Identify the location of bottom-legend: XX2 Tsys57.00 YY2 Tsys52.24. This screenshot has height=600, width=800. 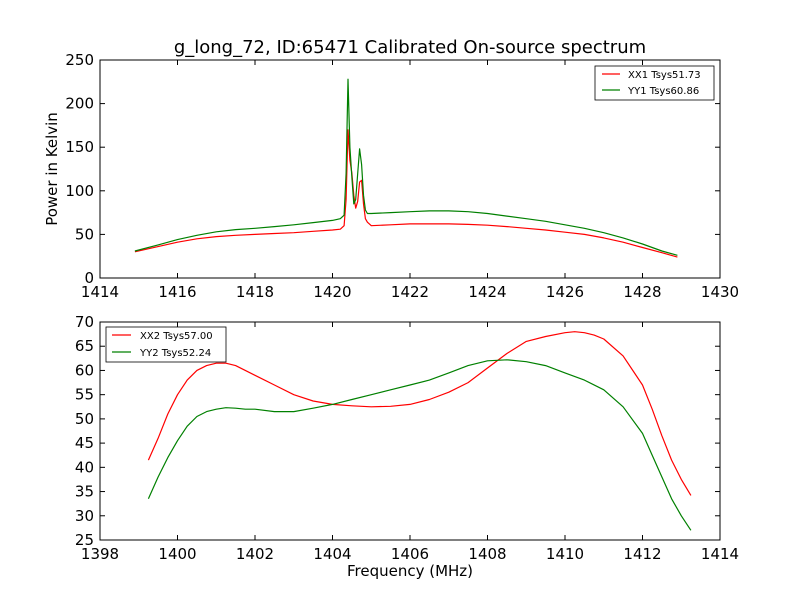
(166, 344).